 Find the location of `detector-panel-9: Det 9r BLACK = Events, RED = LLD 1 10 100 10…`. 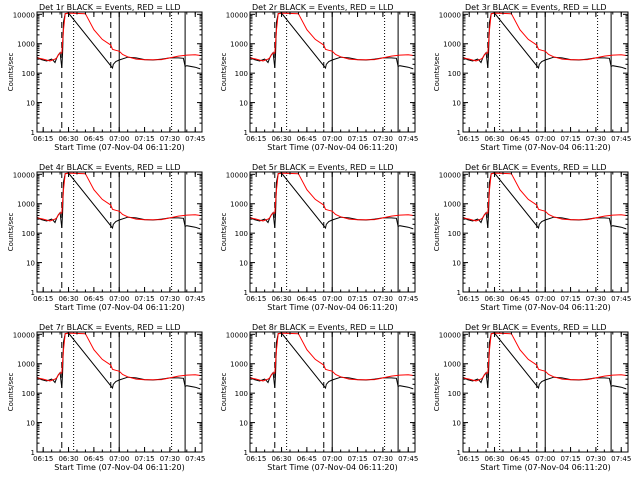

detector-panel-9: Det 9r BLACK = Events, RED = LLD 1 10 100 10… is located at coordinates (532, 397).